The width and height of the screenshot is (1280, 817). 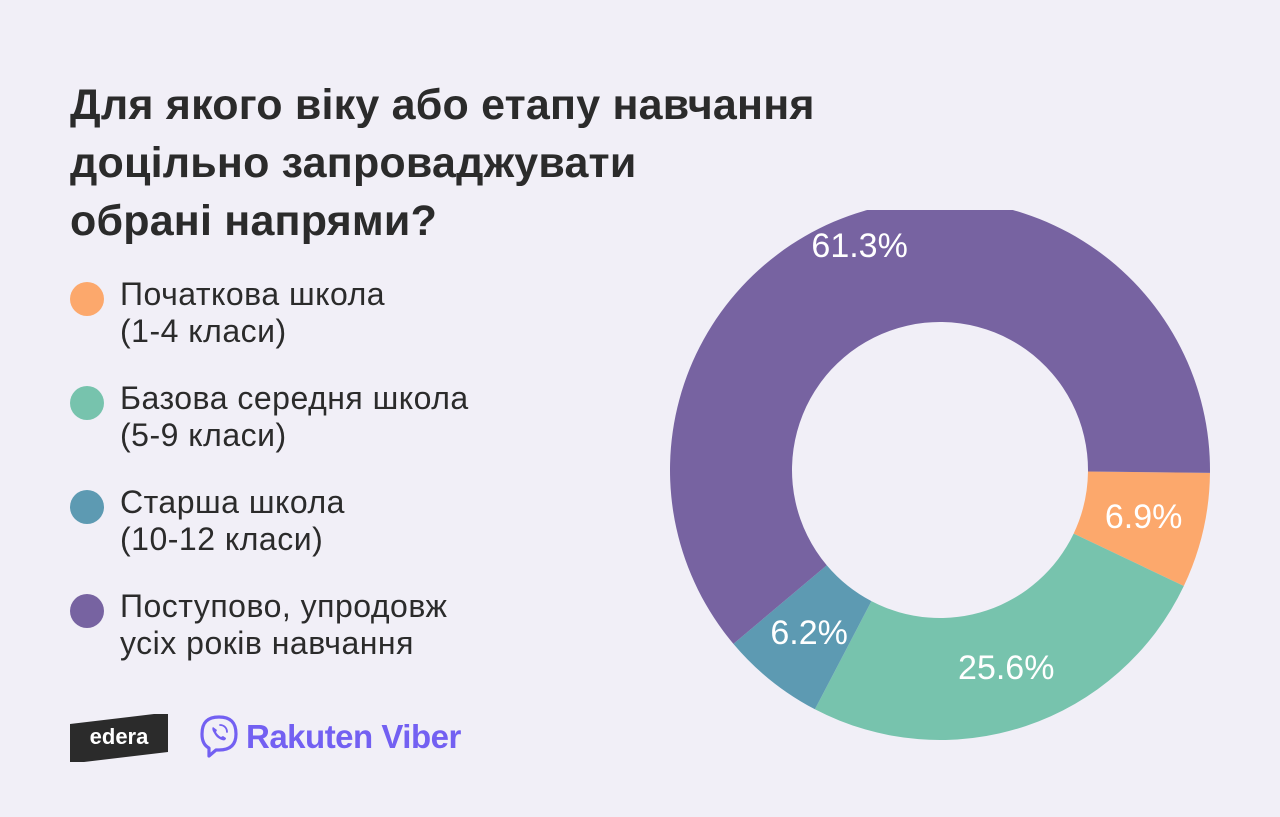 I want to click on legend-label-line: Поступово, упродовж, so click(x=284, y=606).